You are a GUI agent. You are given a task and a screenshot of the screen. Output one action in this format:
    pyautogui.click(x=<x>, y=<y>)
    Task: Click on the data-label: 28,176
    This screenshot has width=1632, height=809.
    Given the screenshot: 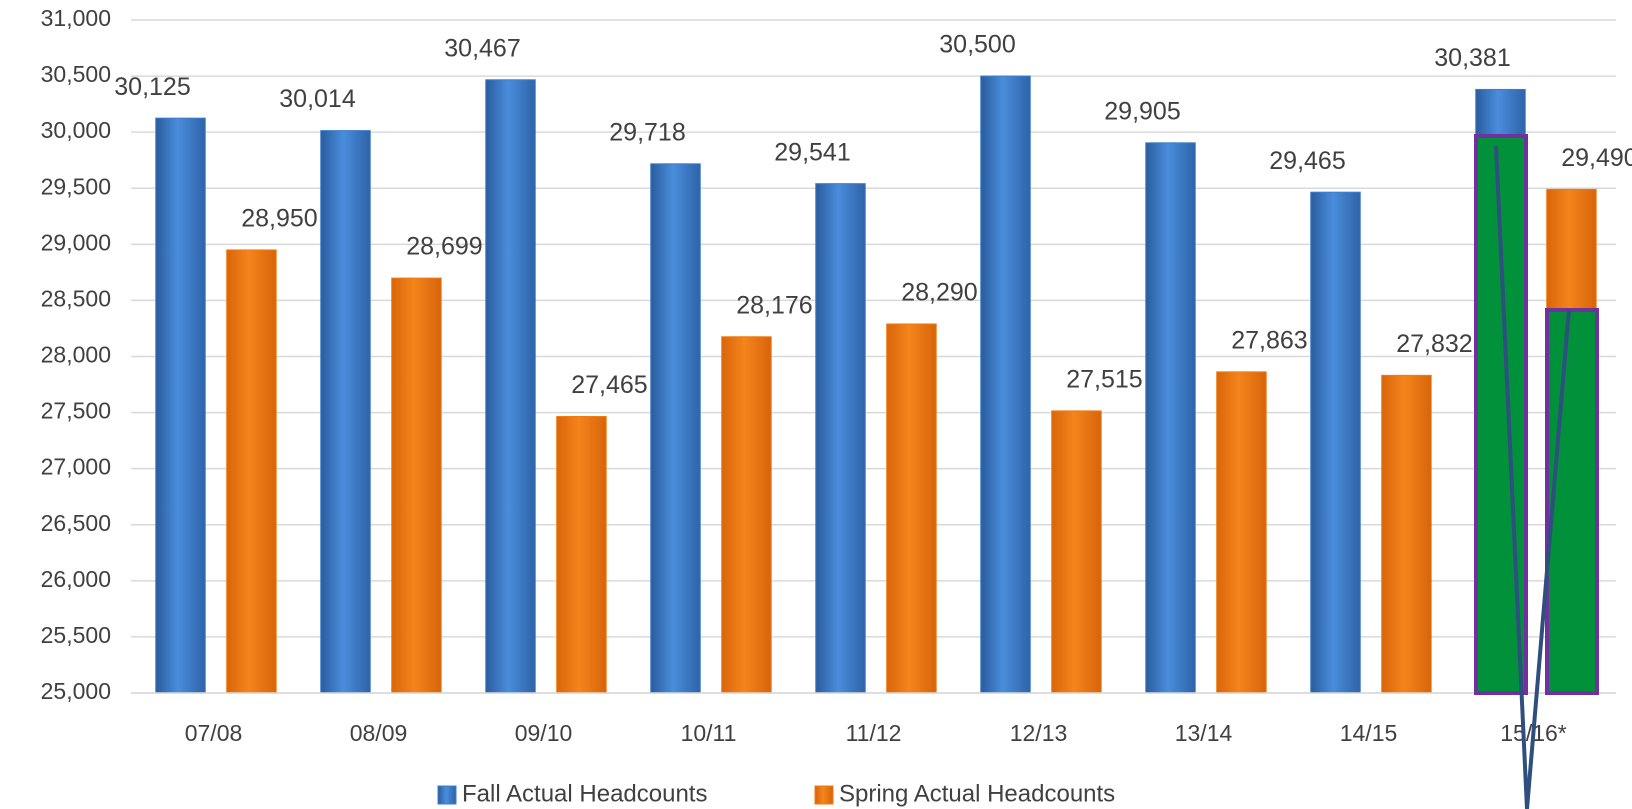 What is the action you would take?
    pyautogui.click(x=774, y=305)
    